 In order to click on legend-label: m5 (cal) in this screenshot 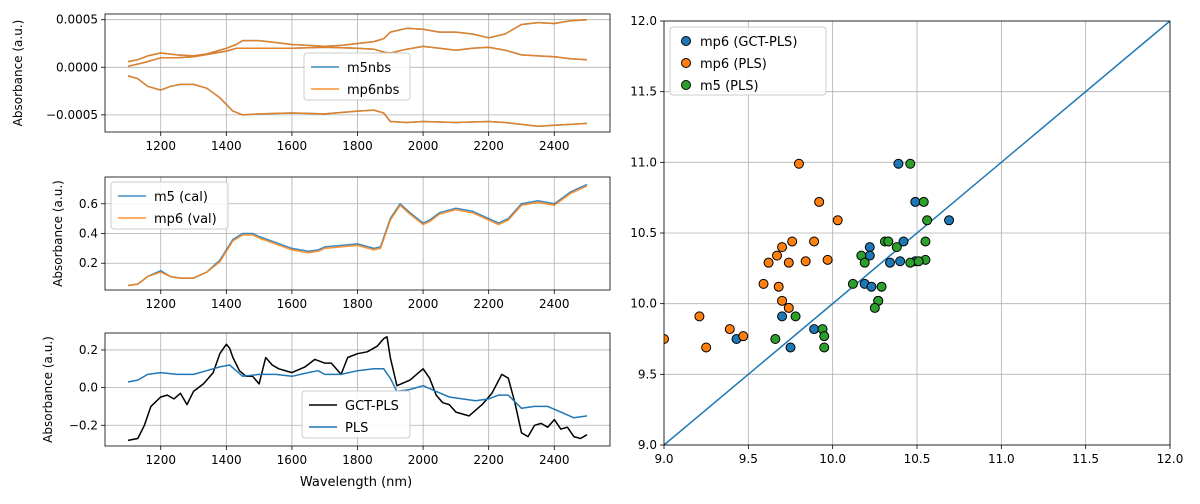, I will do `click(181, 197)`.